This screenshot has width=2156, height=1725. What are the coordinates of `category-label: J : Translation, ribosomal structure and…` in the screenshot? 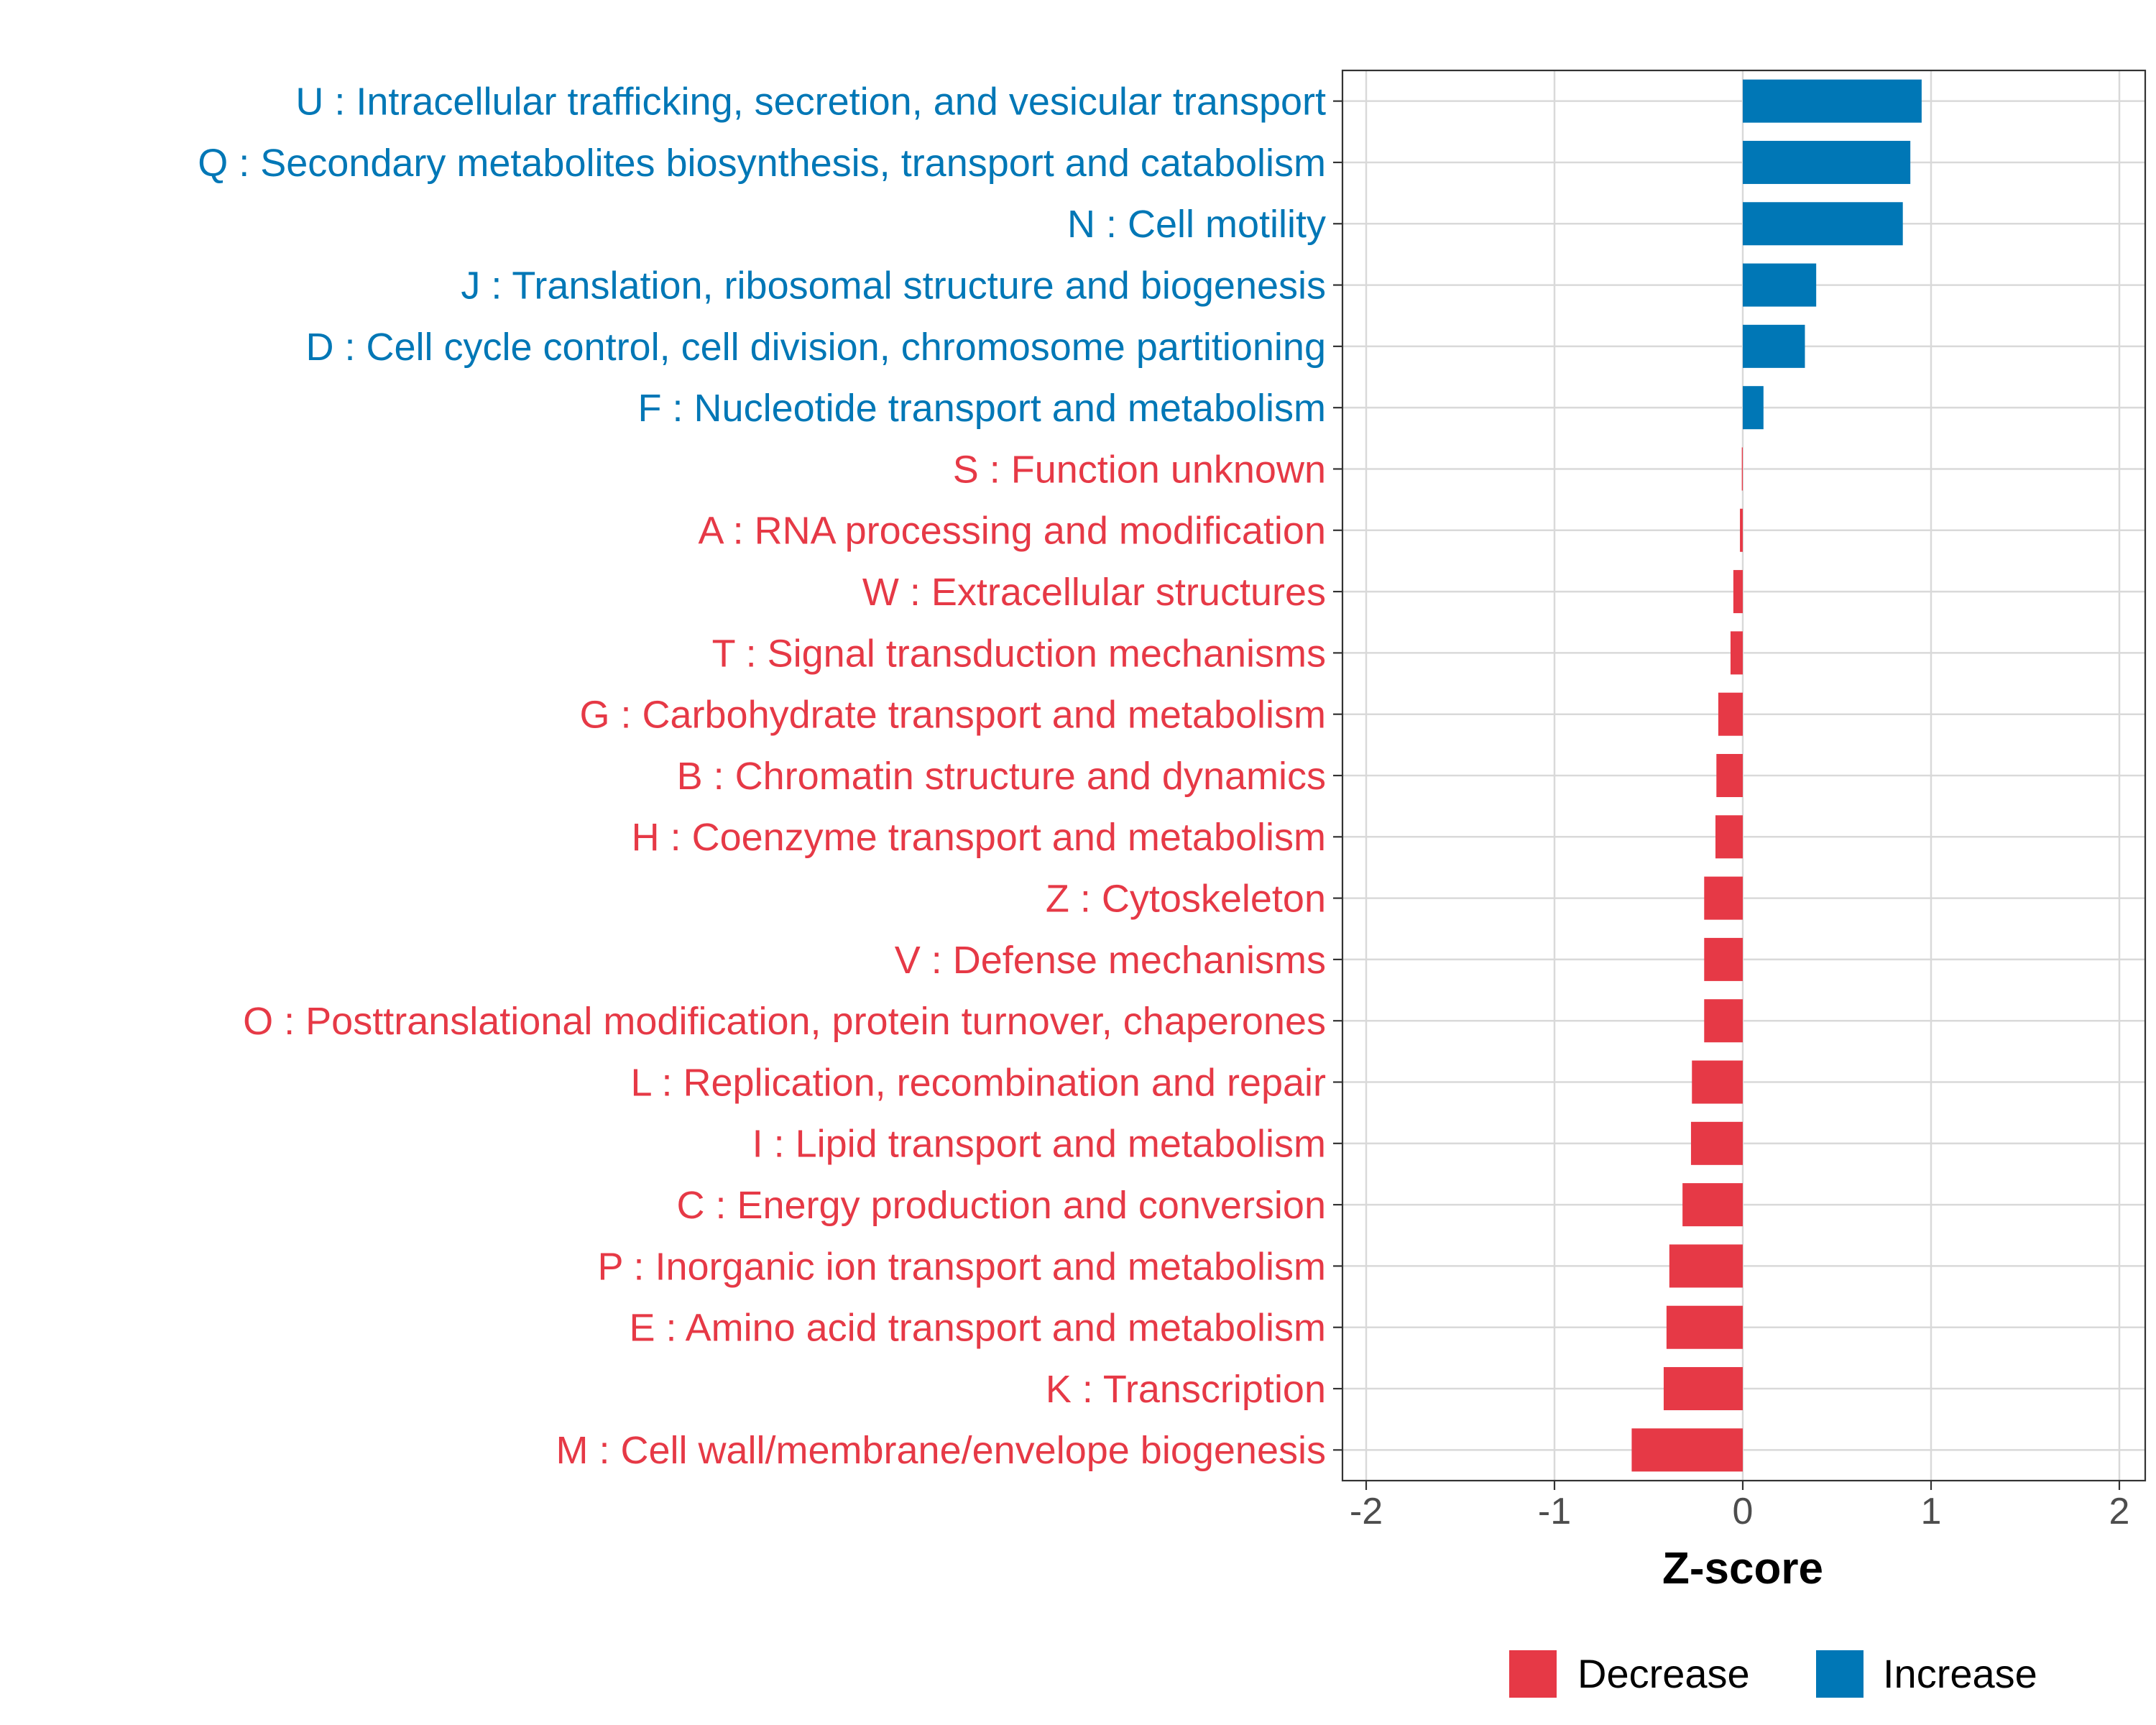 It's located at (894, 285).